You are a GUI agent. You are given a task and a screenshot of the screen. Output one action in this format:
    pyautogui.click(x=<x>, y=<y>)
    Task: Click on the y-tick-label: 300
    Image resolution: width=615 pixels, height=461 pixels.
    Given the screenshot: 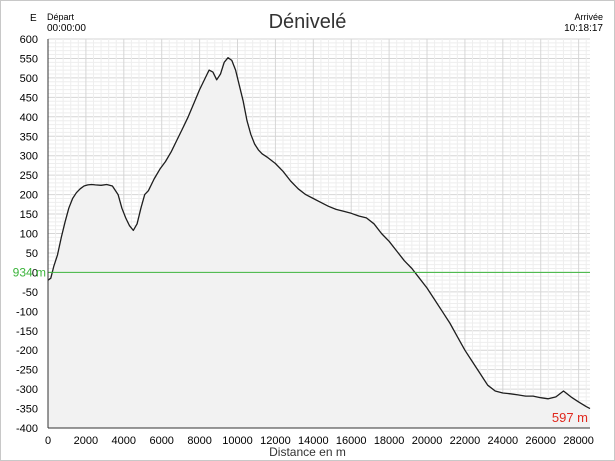 What is the action you would take?
    pyautogui.click(x=29, y=157)
    